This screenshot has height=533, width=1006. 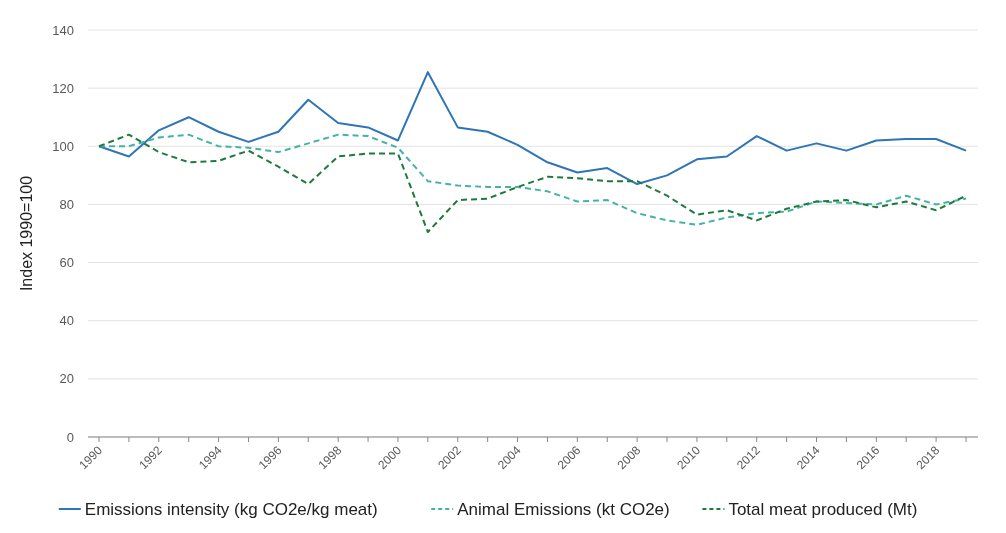 What do you see at coordinates (66, 204) in the screenshot?
I see `y-tick-label: 80` at bounding box center [66, 204].